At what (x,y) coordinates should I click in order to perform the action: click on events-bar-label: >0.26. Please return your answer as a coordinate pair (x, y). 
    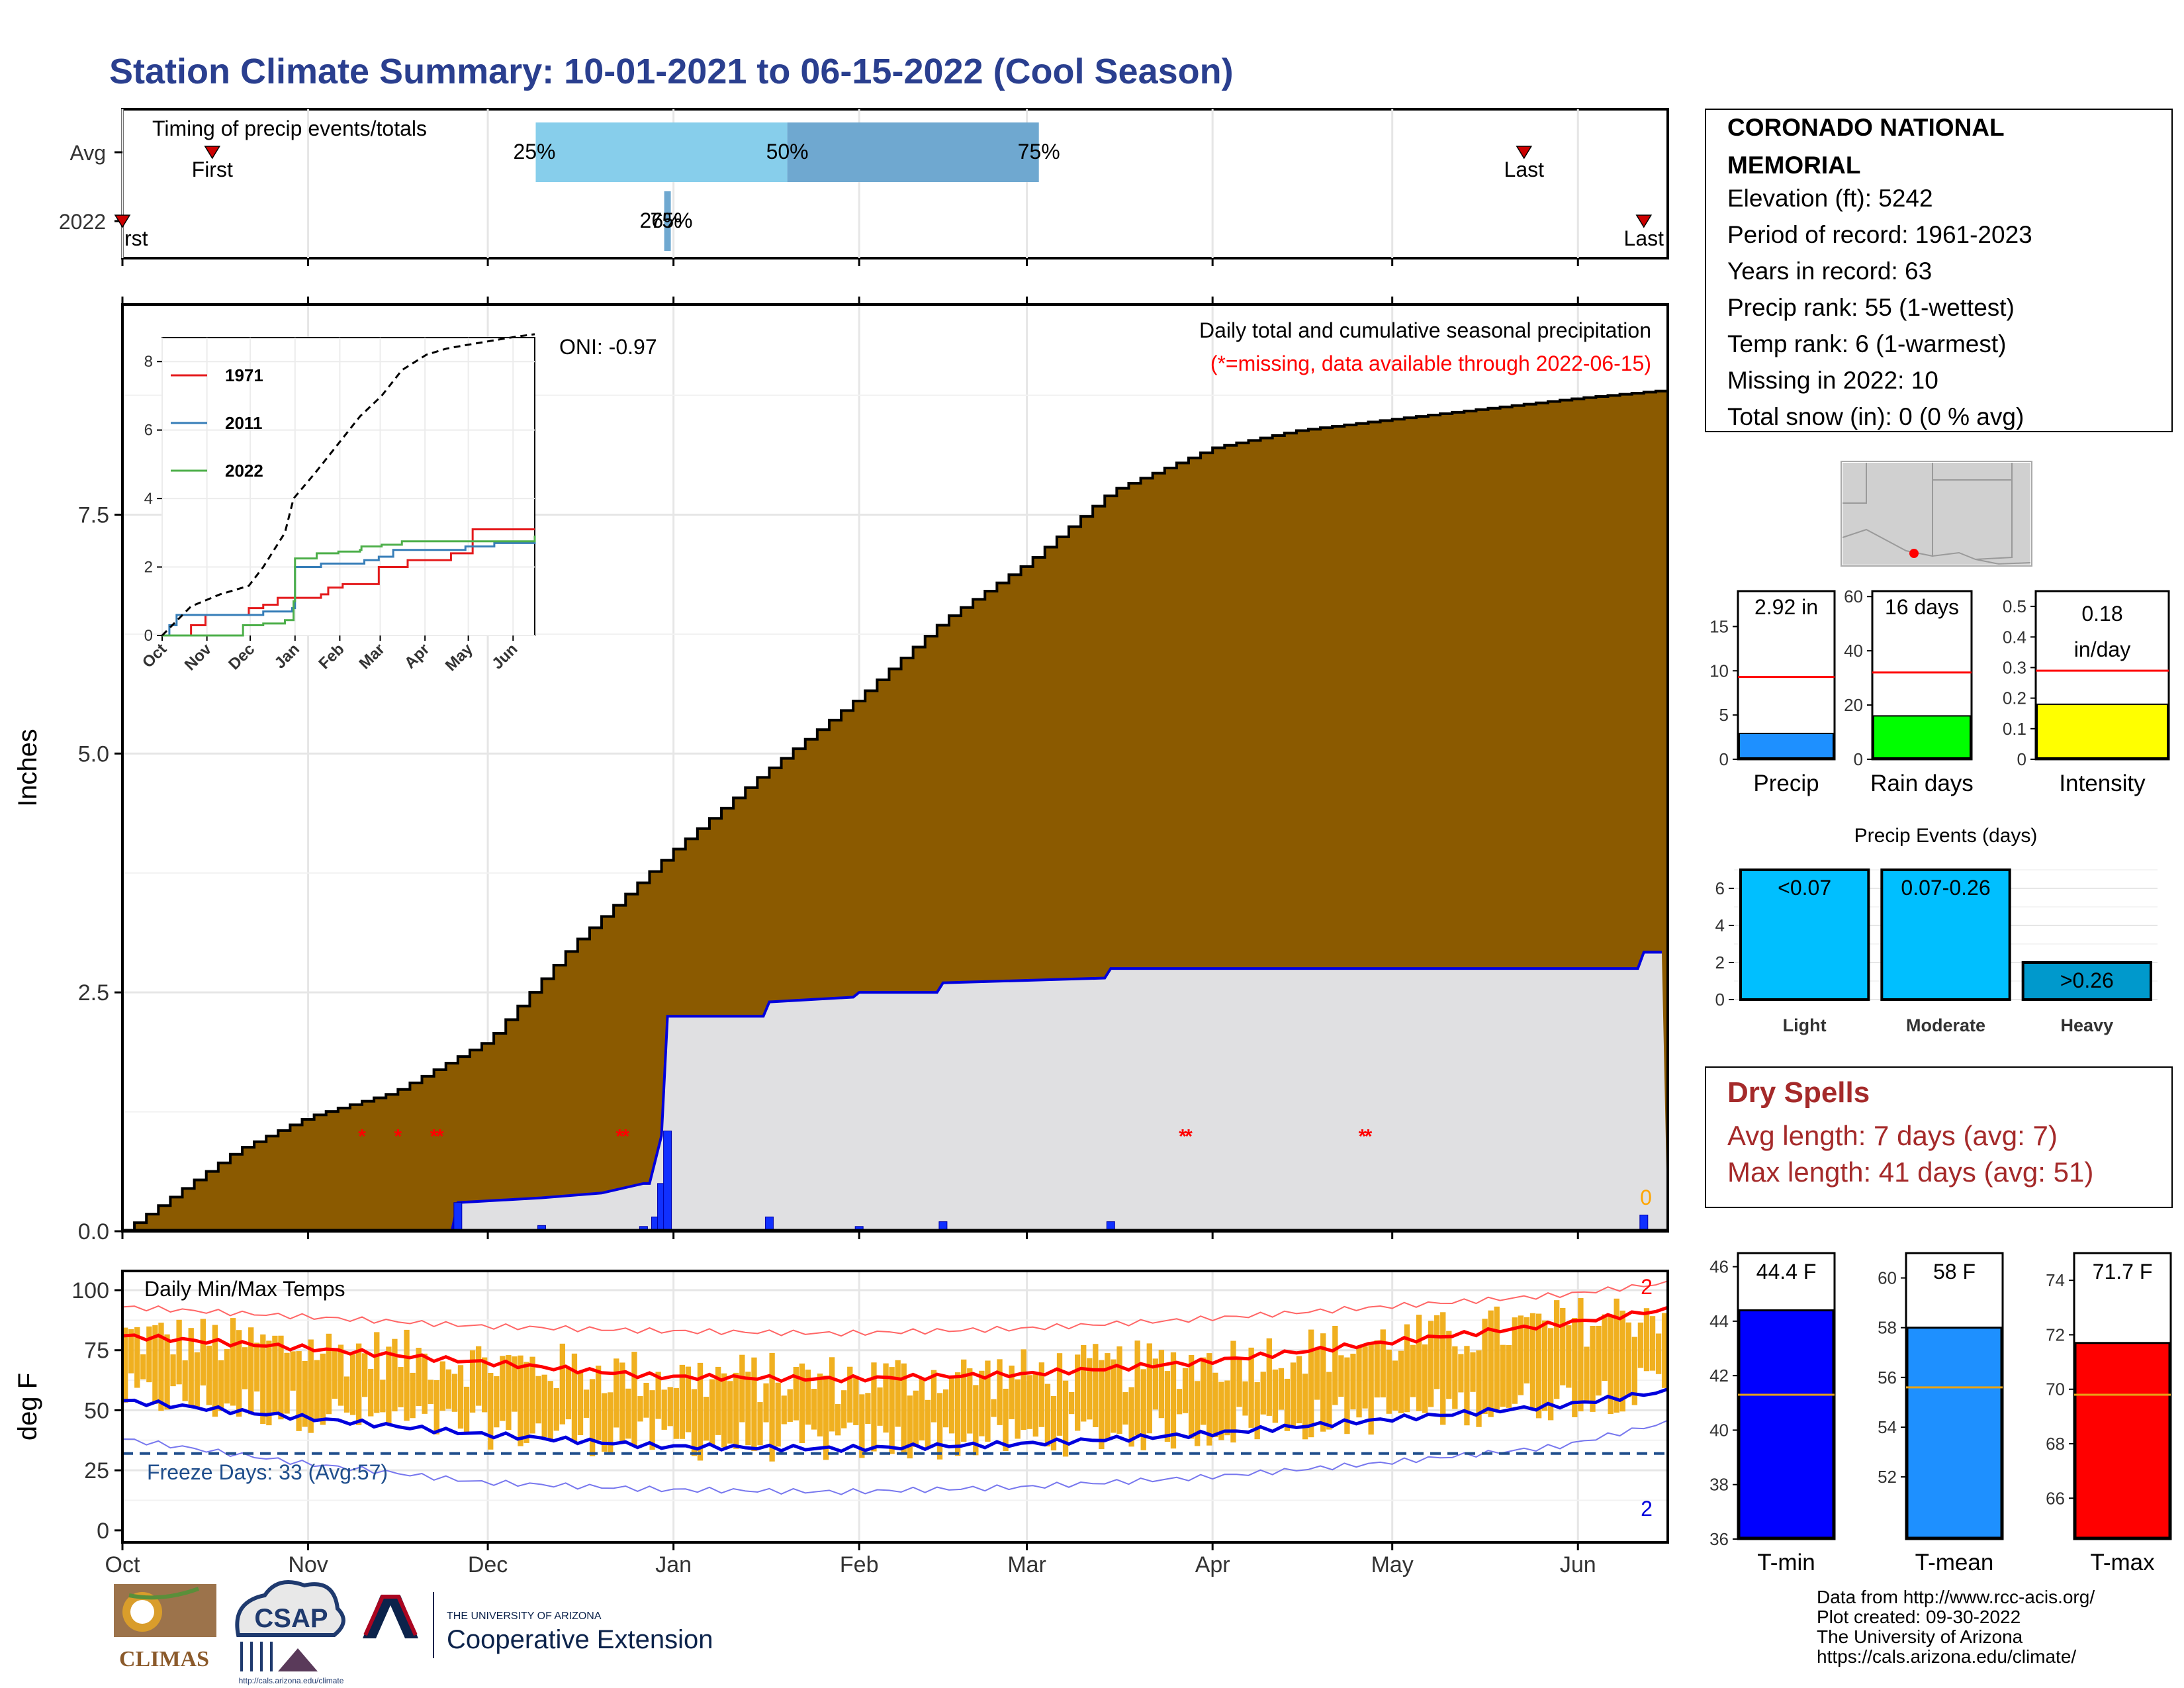
    Looking at the image, I should click on (2087, 980).